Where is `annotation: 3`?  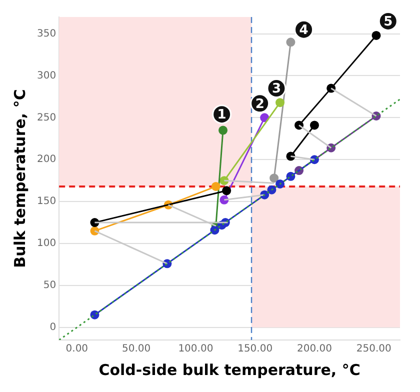
annotation: 3 is located at coordinates (276, 89).